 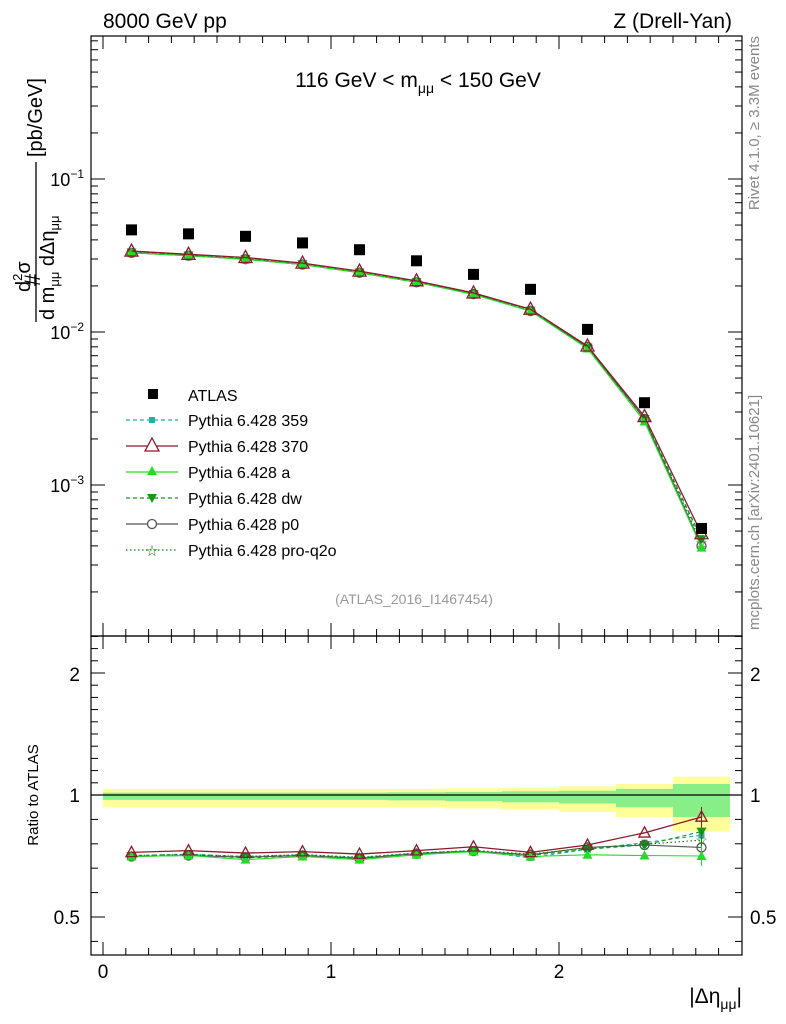 What do you see at coordinates (67, 331) in the screenshot?
I see `main-ytick-1e-2: 10⁻²` at bounding box center [67, 331].